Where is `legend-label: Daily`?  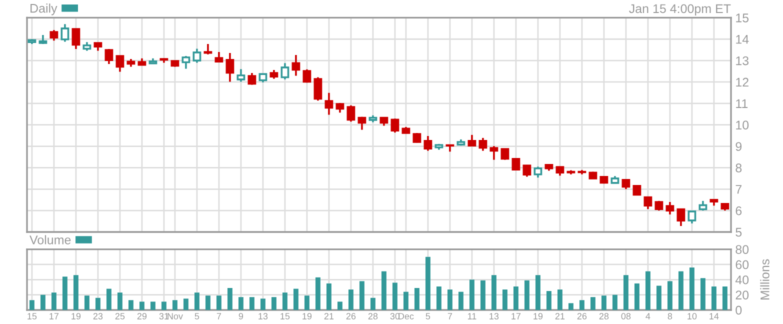 legend-label: Daily is located at coordinates (44, 10).